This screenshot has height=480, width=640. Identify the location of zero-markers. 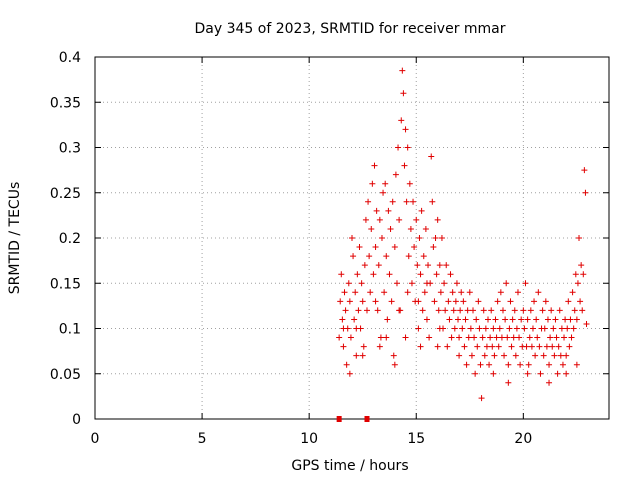
(353, 419).